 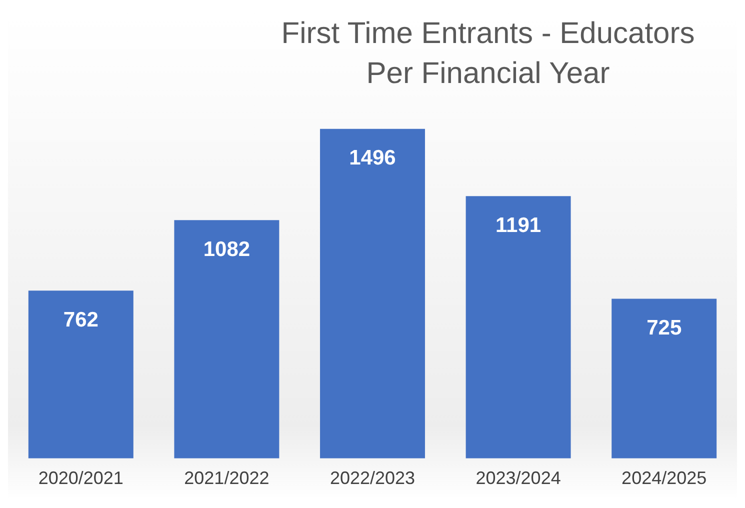 What do you see at coordinates (227, 478) in the screenshot?
I see `x-tick-label: 2021/2022` at bounding box center [227, 478].